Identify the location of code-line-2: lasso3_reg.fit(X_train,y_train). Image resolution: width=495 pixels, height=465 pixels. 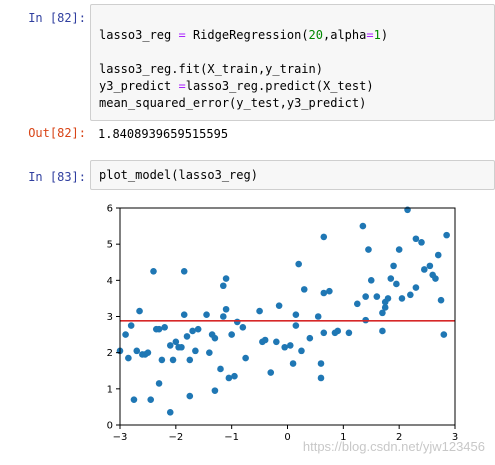
(211, 69).